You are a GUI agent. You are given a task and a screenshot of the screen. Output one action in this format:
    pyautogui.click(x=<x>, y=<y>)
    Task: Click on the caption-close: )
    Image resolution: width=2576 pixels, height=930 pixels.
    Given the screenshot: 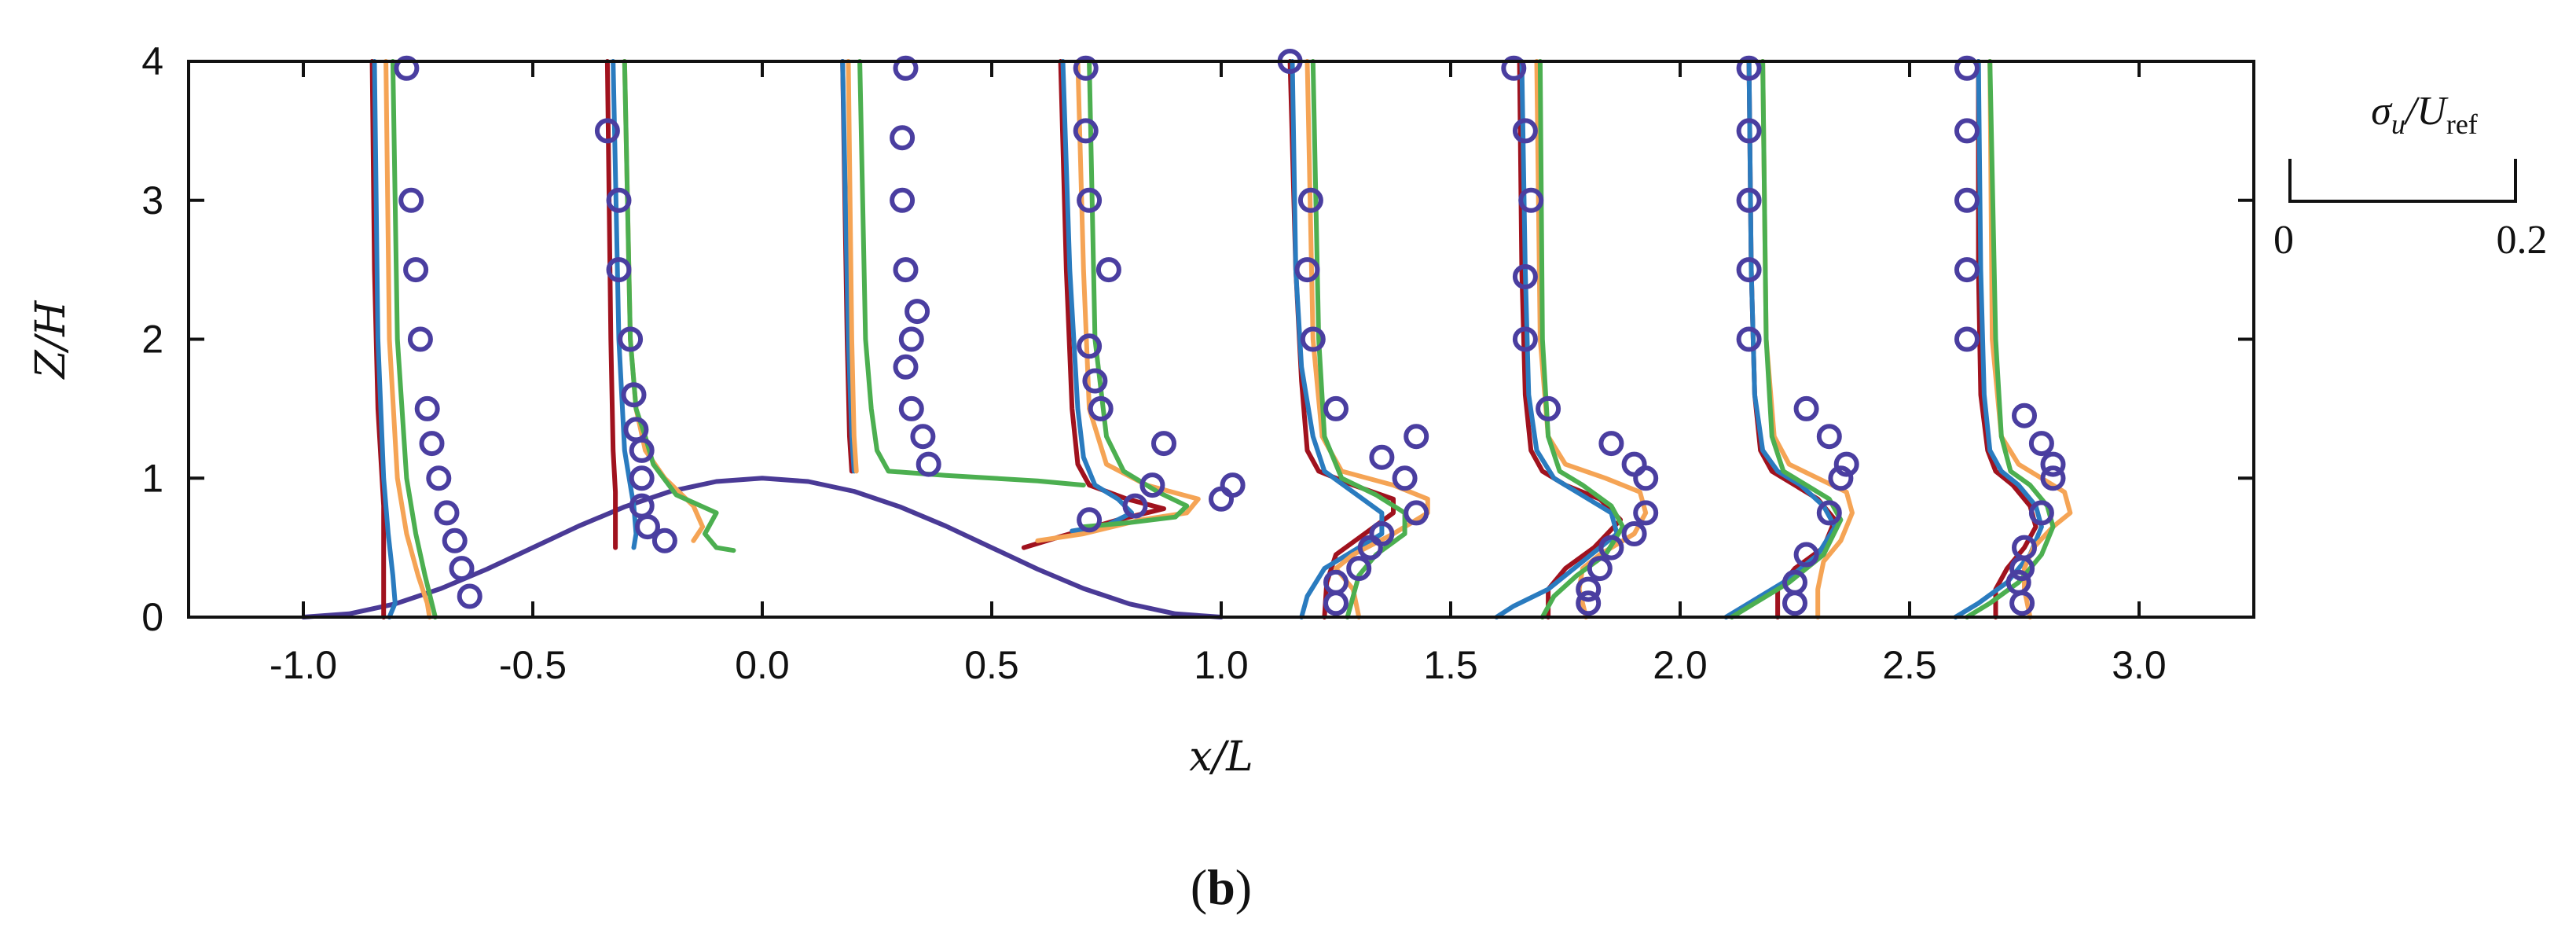 What is the action you would take?
    pyautogui.click(x=1243, y=887)
    